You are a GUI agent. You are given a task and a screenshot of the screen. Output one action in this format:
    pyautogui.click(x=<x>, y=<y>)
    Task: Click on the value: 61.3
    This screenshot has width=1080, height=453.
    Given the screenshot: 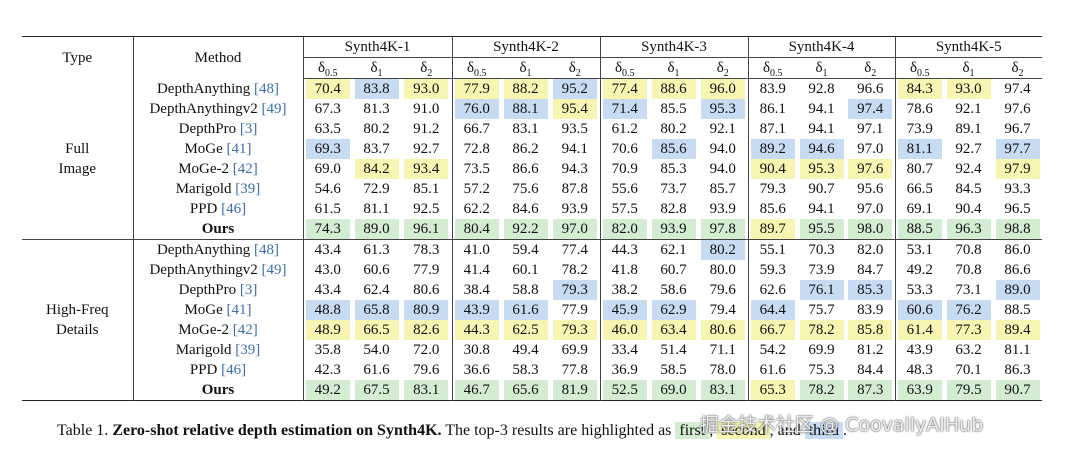 What is the action you would take?
    pyautogui.click(x=376, y=250)
    